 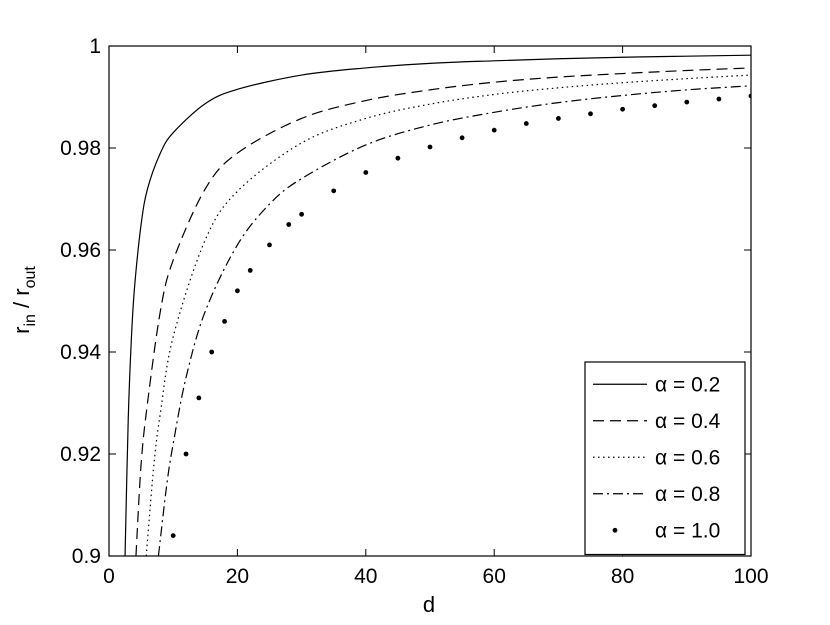 I want to click on legend-item-3: α = 0.6, so click(x=656, y=457).